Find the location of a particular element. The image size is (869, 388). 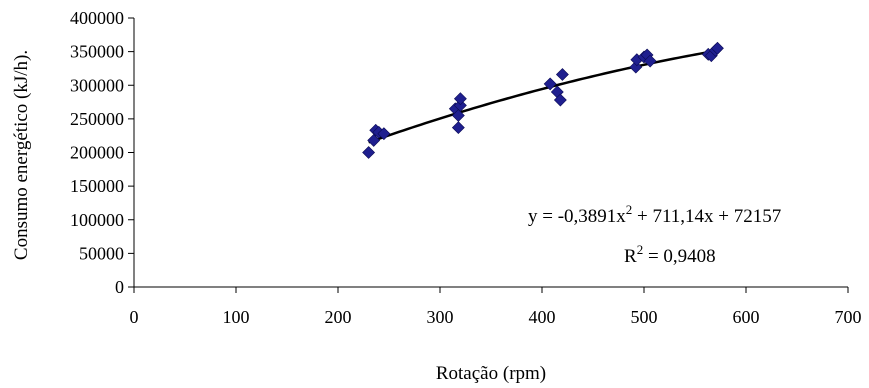

x-tick-label: 0 is located at coordinates (134, 317).